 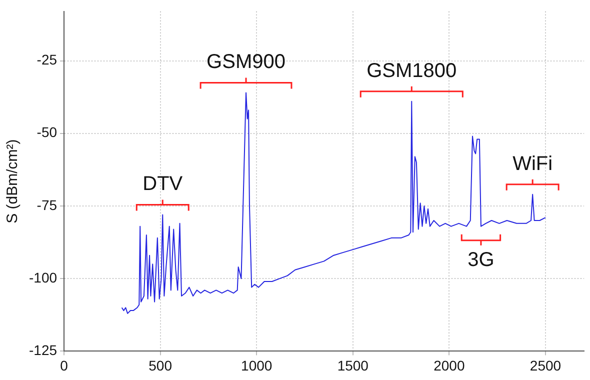 I want to click on y-tick-label: -50, so click(x=47, y=132).